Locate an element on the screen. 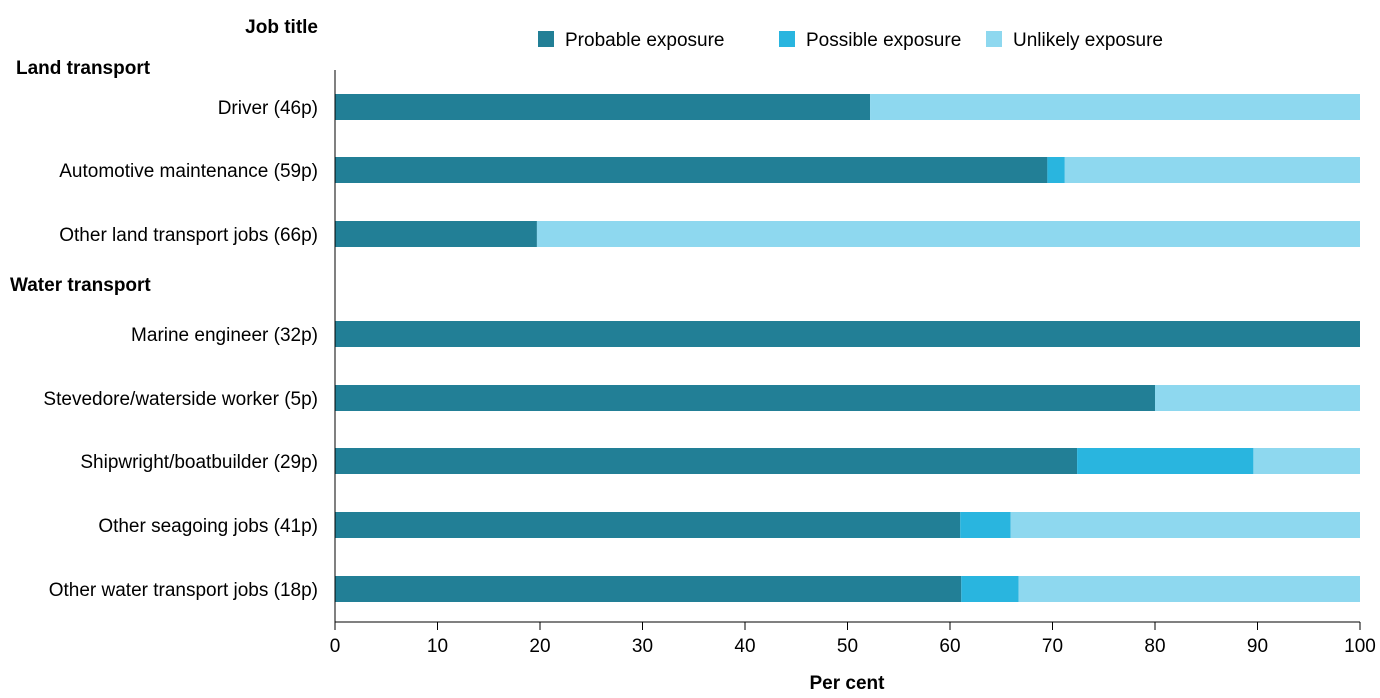 The height and width of the screenshot is (698, 1380). category-label: Other seagoing jobs (41p) is located at coordinates (208, 526).